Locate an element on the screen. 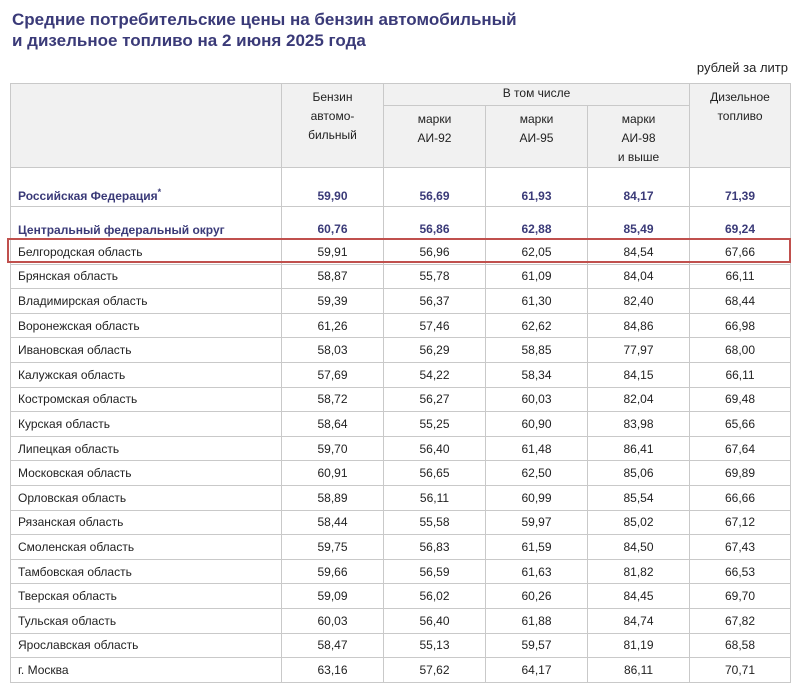  price-cell: 56,96 is located at coordinates (434, 252).